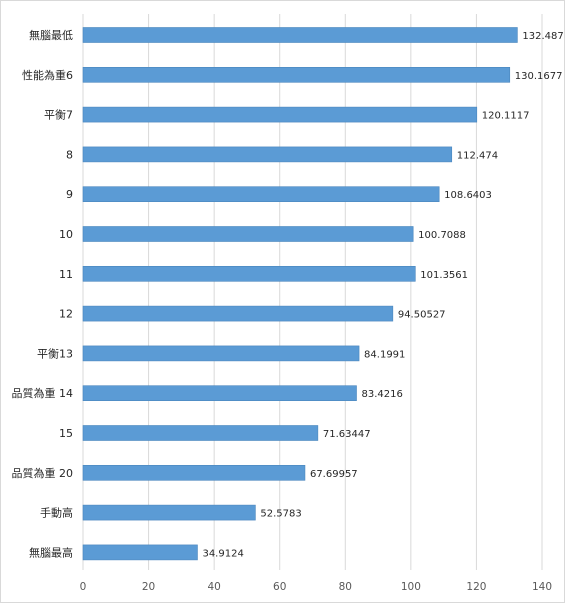  Describe the element at coordinates (66, 314) in the screenshot. I see `category-label: 12` at that location.